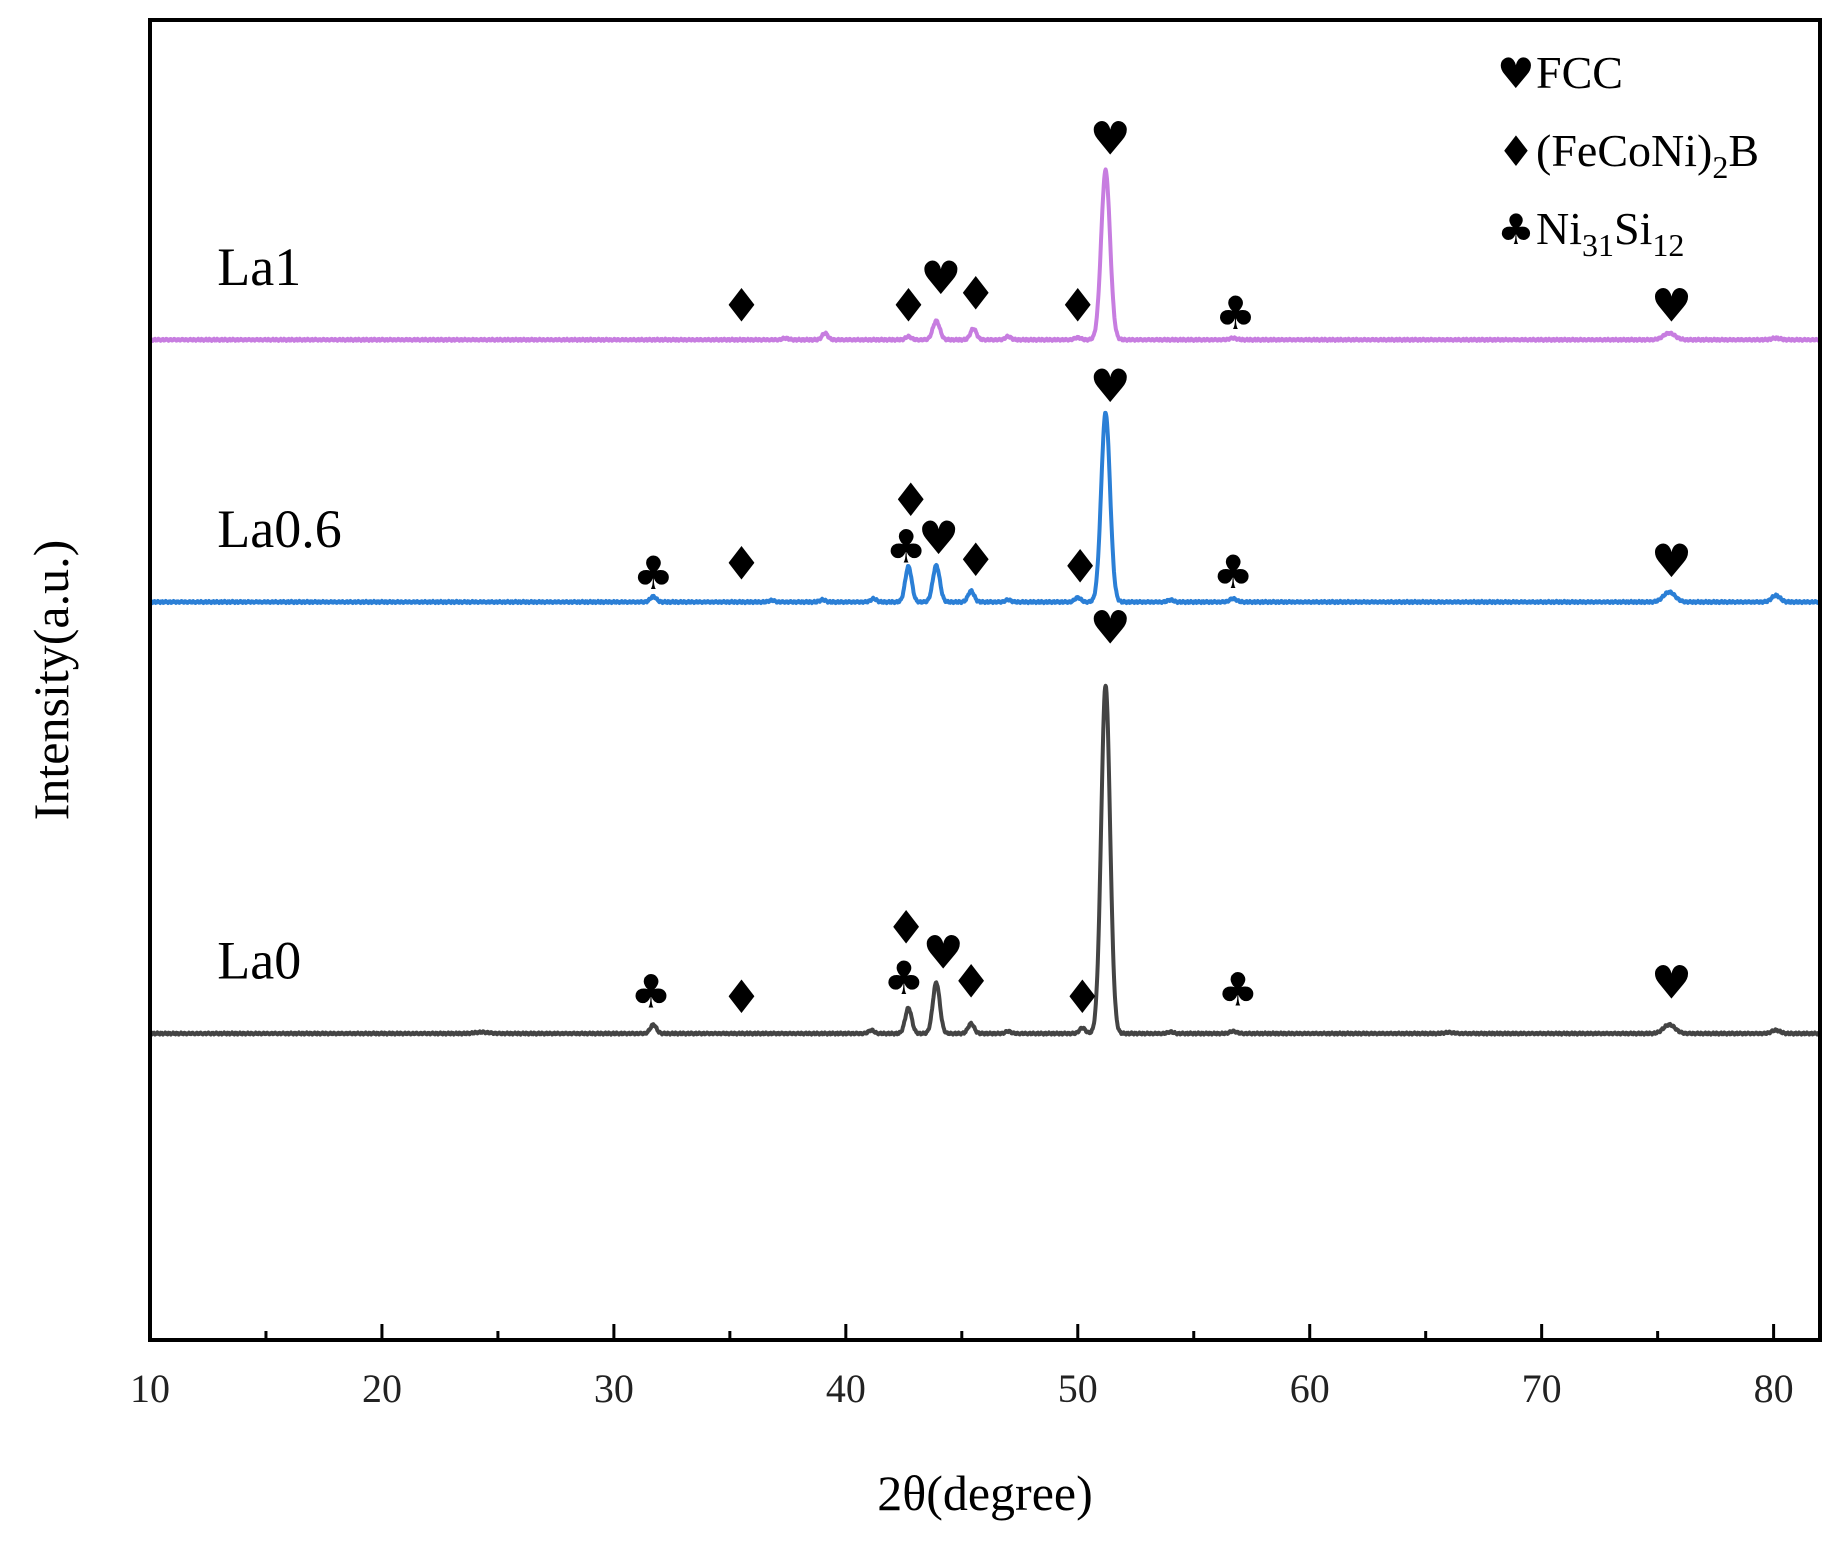  I want to click on legend-symbol-fcc: ♥, so click(1516, 73).